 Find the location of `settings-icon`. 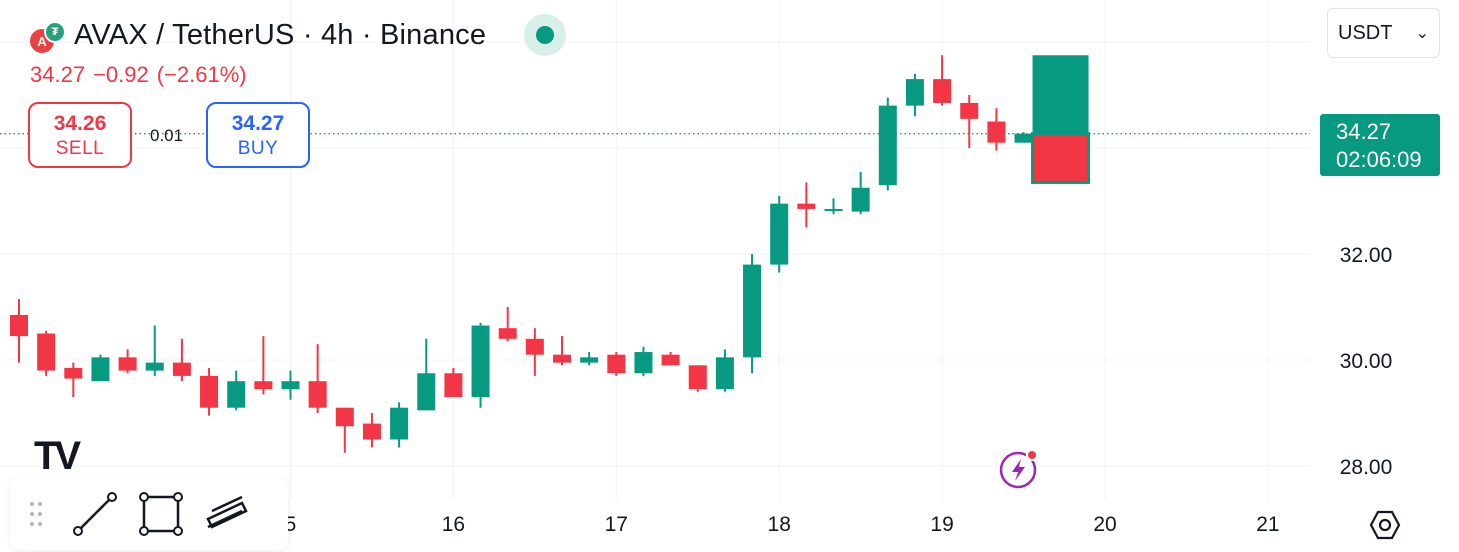

settings-icon is located at coordinates (1385, 525).